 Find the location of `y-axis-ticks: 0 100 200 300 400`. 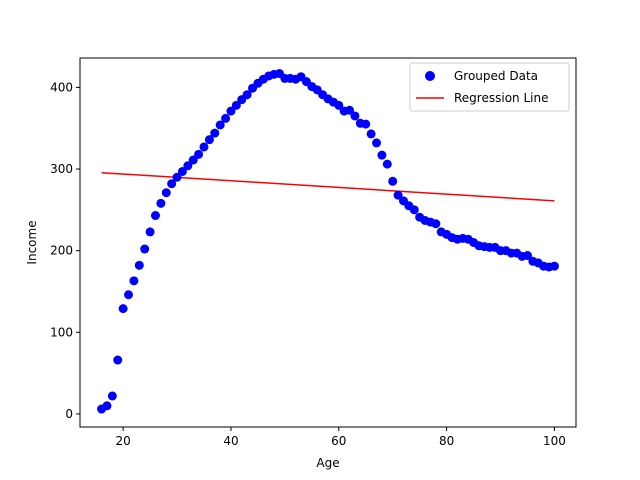

y-axis-ticks: 0 100 200 300 400 is located at coordinates (65, 250).